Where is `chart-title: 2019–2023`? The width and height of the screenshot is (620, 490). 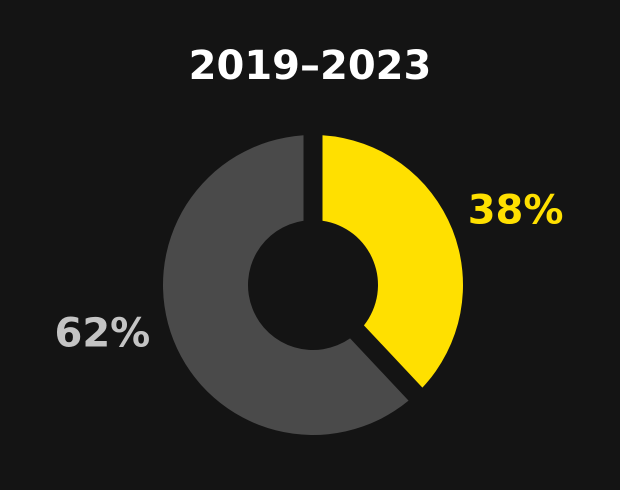 chart-title: 2019–2023 is located at coordinates (310, 66).